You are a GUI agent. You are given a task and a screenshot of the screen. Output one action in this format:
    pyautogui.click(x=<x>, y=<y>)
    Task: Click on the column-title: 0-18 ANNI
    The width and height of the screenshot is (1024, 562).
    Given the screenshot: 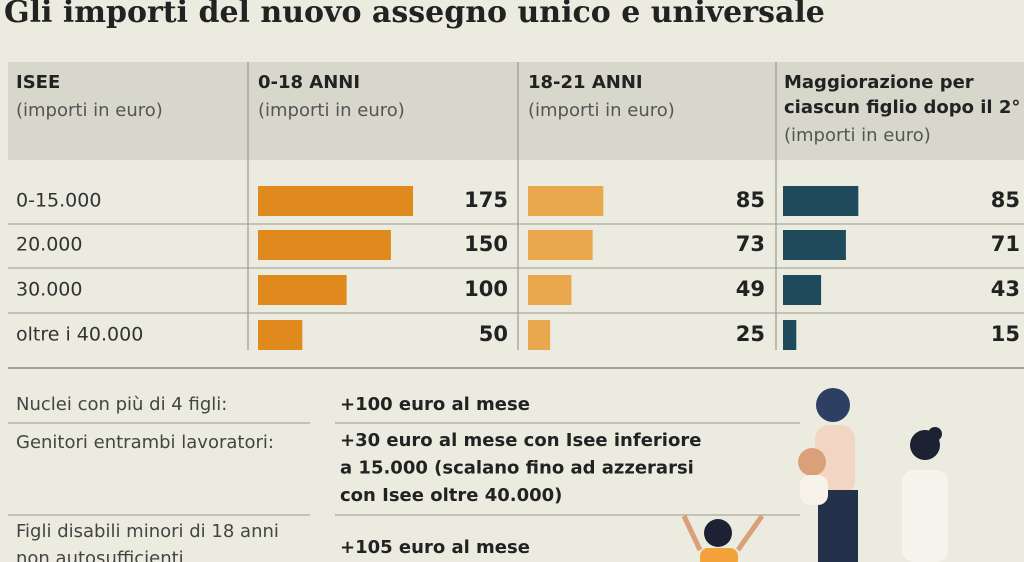 What is the action you would take?
    pyautogui.click(x=309, y=82)
    